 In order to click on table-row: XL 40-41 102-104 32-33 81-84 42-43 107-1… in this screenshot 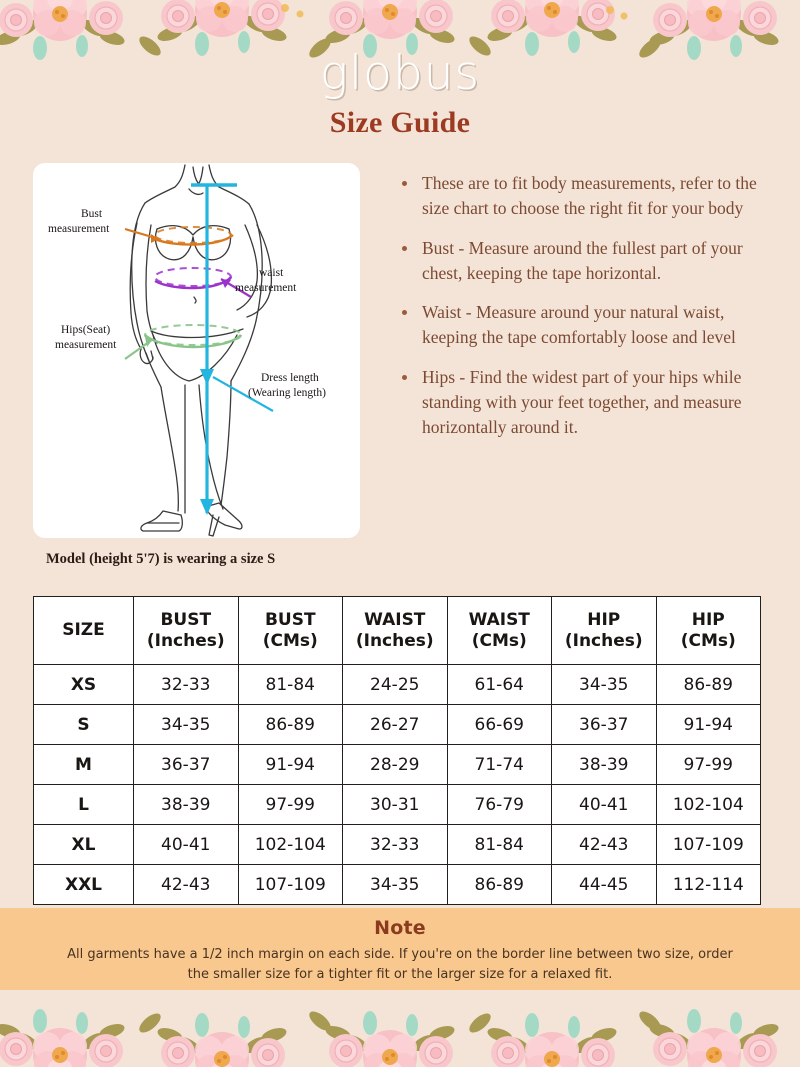, I will do `click(397, 844)`.